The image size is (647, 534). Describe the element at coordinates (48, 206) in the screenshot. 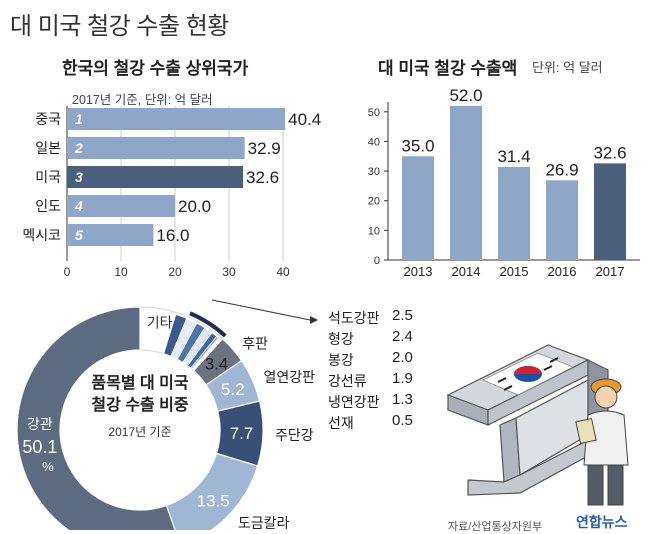

I see `hbar-category-label: 인도` at that location.